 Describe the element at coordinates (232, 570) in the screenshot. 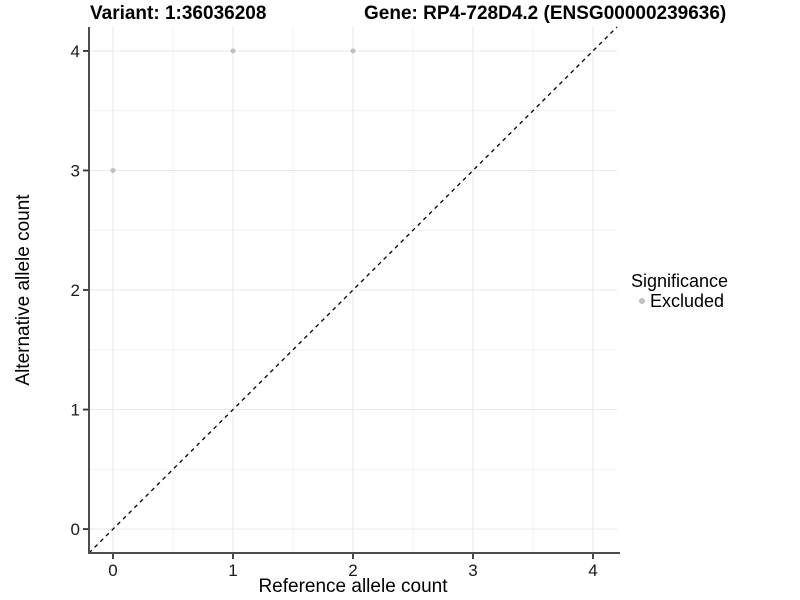

I see `x-tick-label: 1` at that location.